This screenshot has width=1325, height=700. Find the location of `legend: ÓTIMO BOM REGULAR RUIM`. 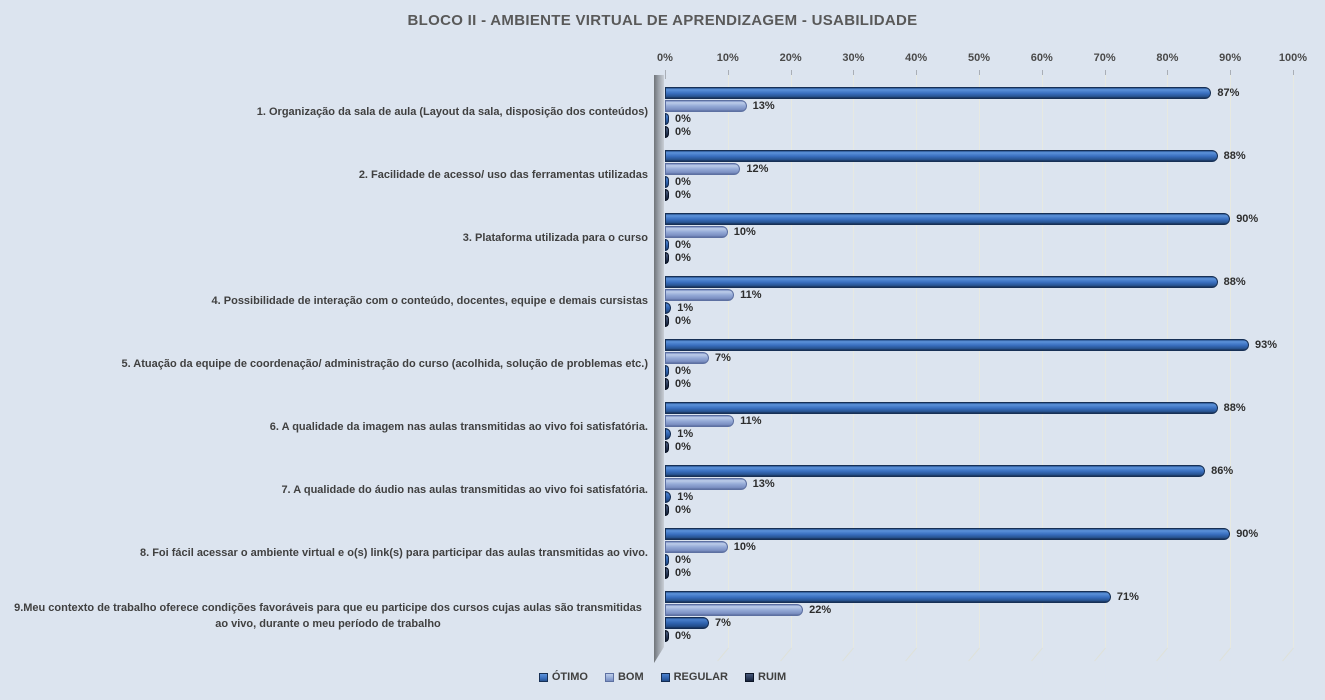

legend: ÓTIMO BOM REGULAR RUIM is located at coordinates (662, 677).